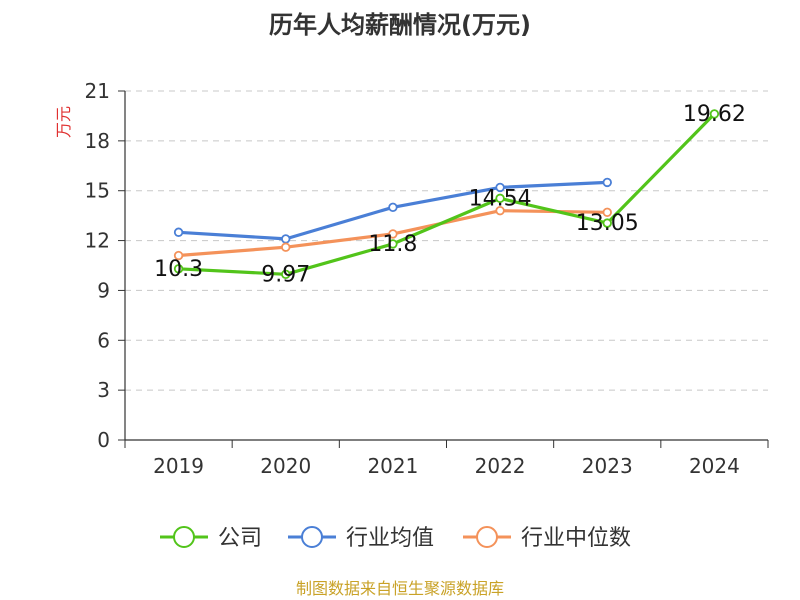 This screenshot has height=600, width=800. Describe the element at coordinates (97, 241) in the screenshot. I see `y-tick-label: 12` at that location.